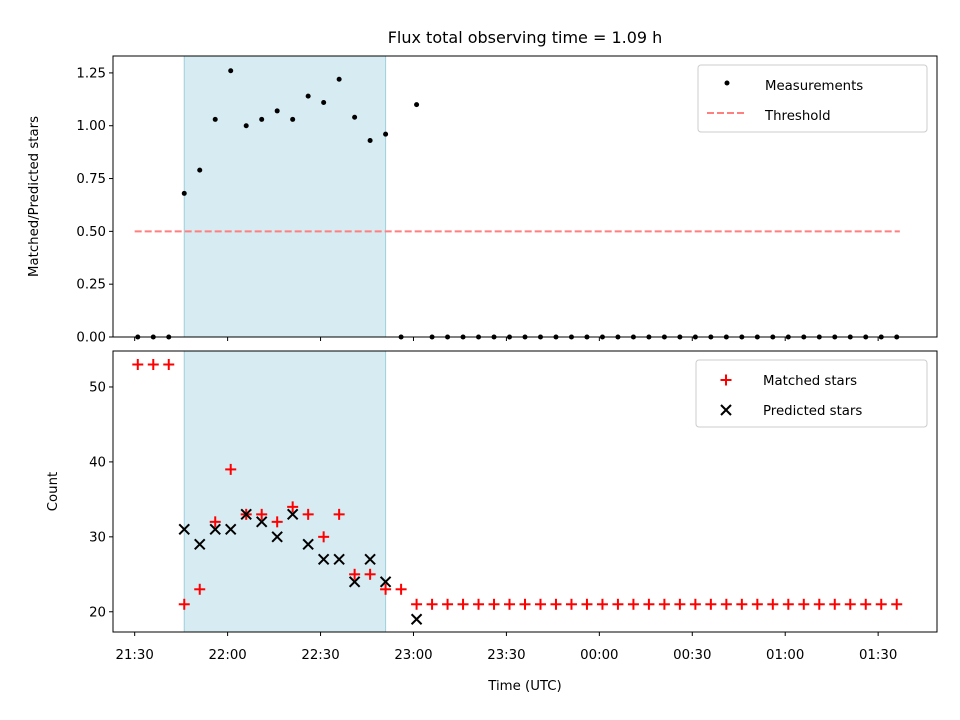 The height and width of the screenshot is (720, 960). I want to click on top-legend-box, so click(812, 98).